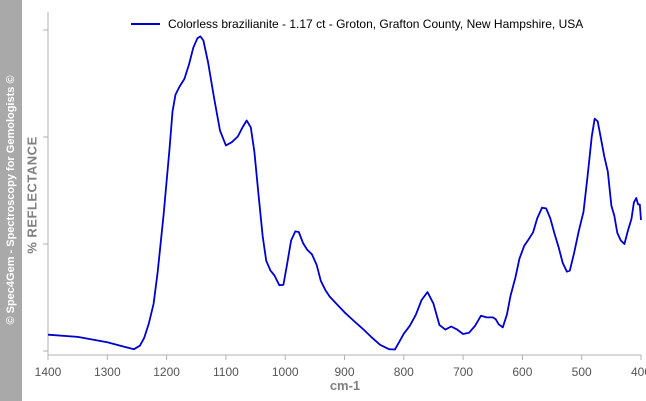 This screenshot has height=401, width=646. Describe the element at coordinates (404, 372) in the screenshot. I see `x-tick-label: 800` at that location.